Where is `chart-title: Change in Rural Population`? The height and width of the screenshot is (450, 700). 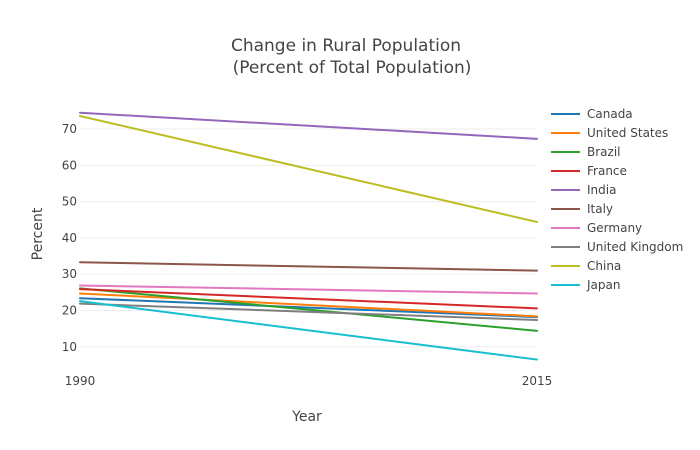 chart-title: Change in Rural Population is located at coordinates (346, 46).